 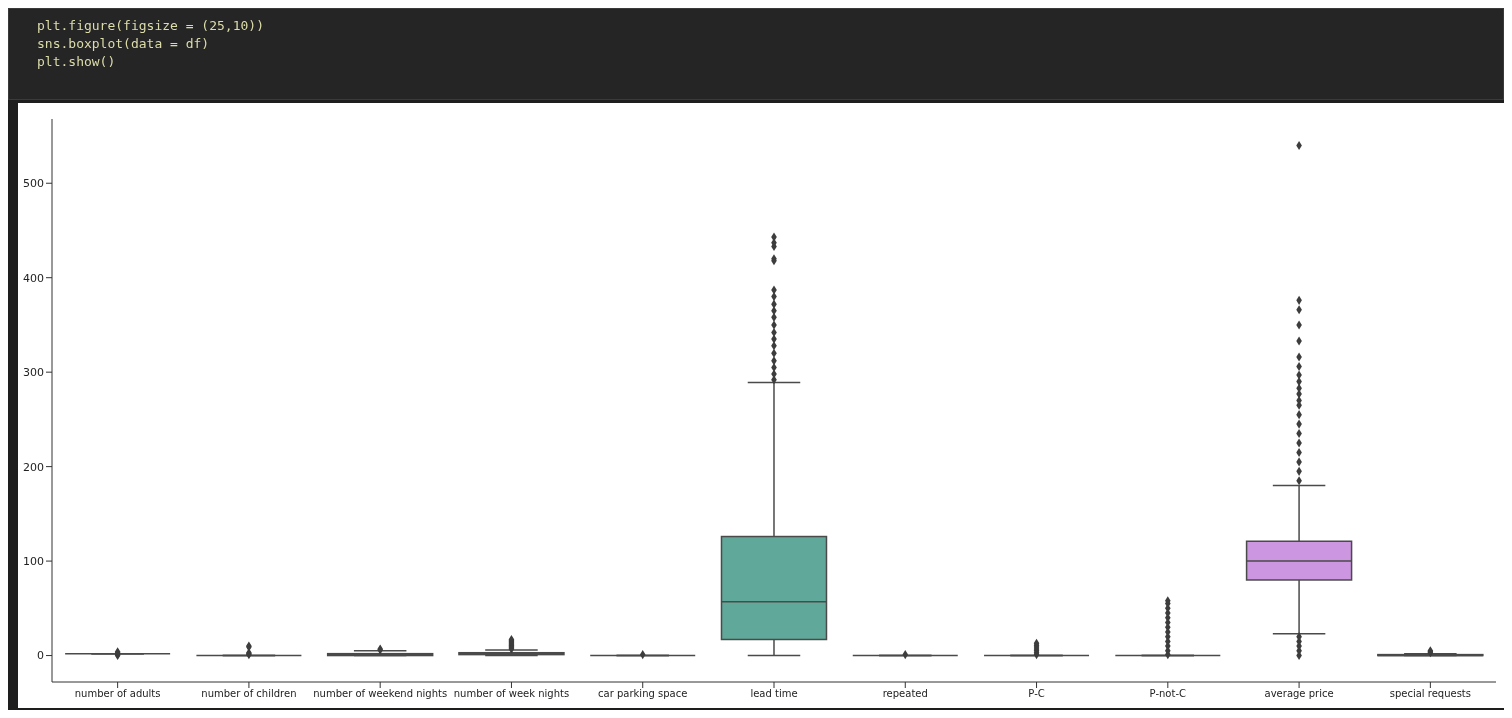 What do you see at coordinates (33, 278) in the screenshot?
I see `y-tick-label: 400` at bounding box center [33, 278].